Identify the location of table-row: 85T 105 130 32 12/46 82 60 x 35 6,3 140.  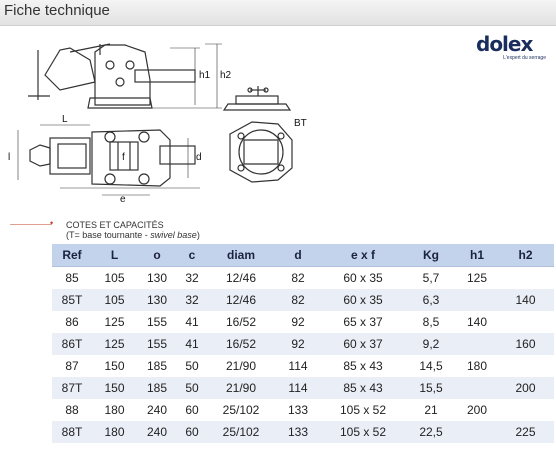
(303, 300).